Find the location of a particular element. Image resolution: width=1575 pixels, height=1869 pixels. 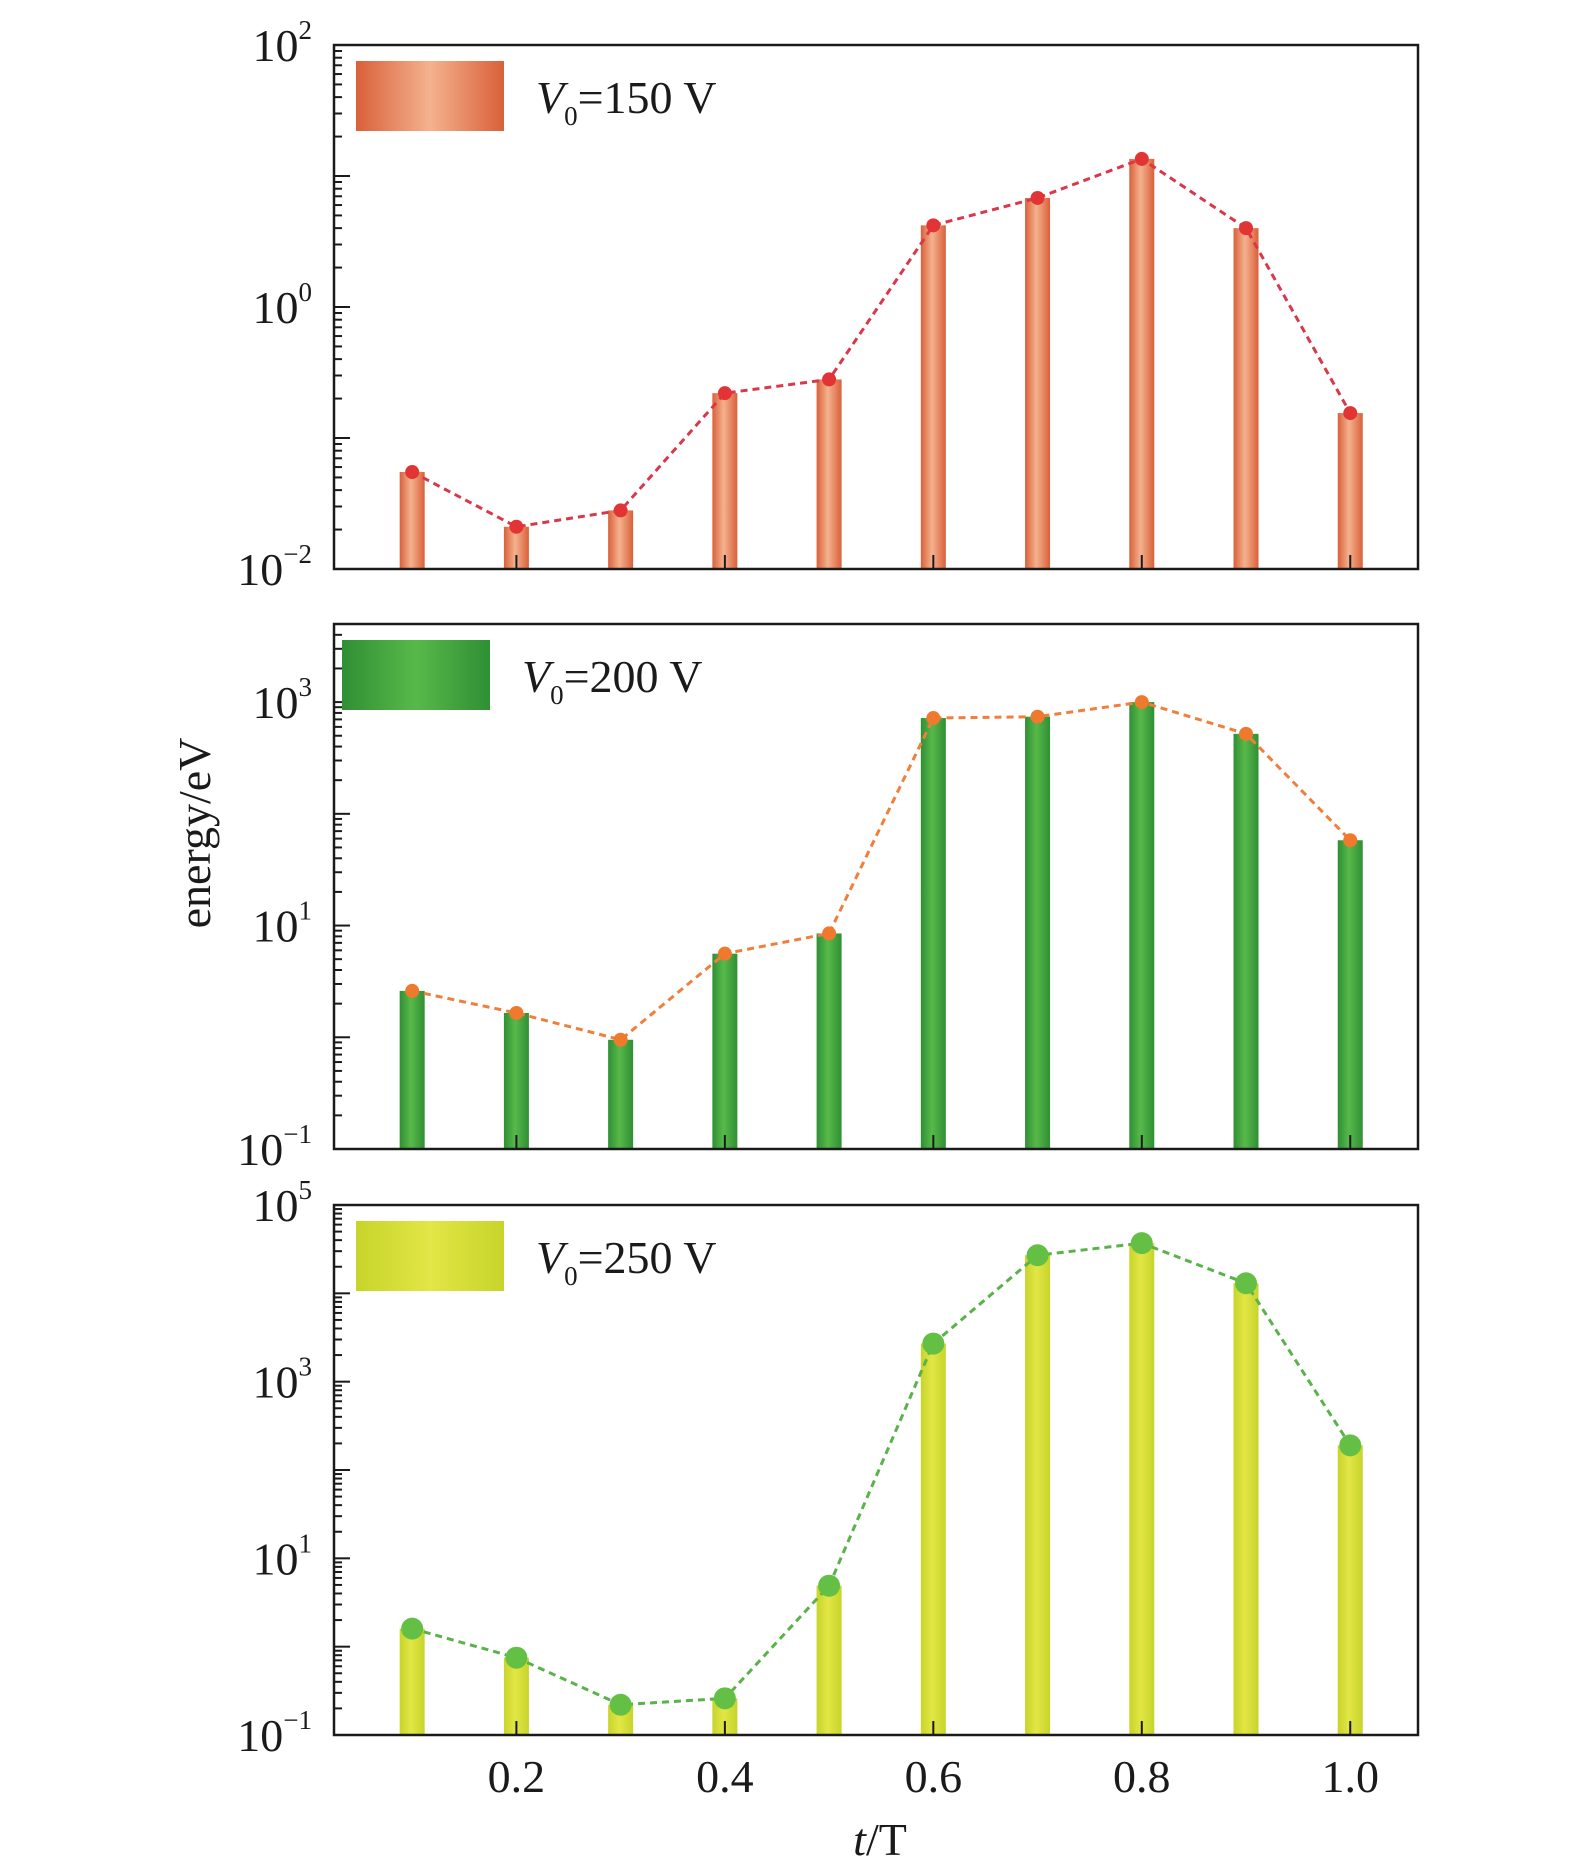

legend-label: V0=200 V is located at coordinates (612, 680).